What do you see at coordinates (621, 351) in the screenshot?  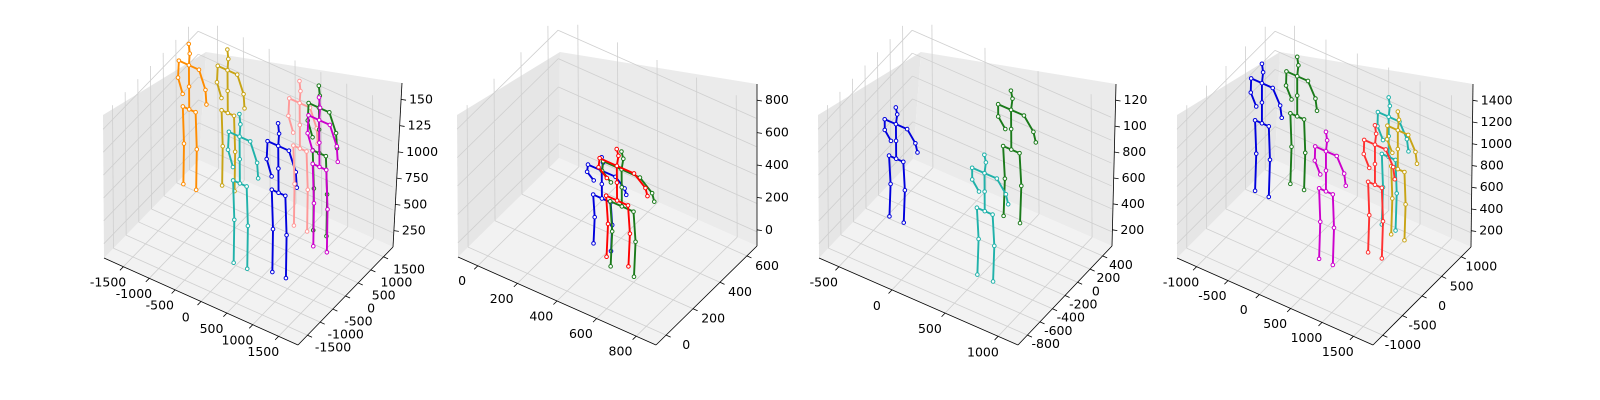 I see `x-tick-label: 800` at bounding box center [621, 351].